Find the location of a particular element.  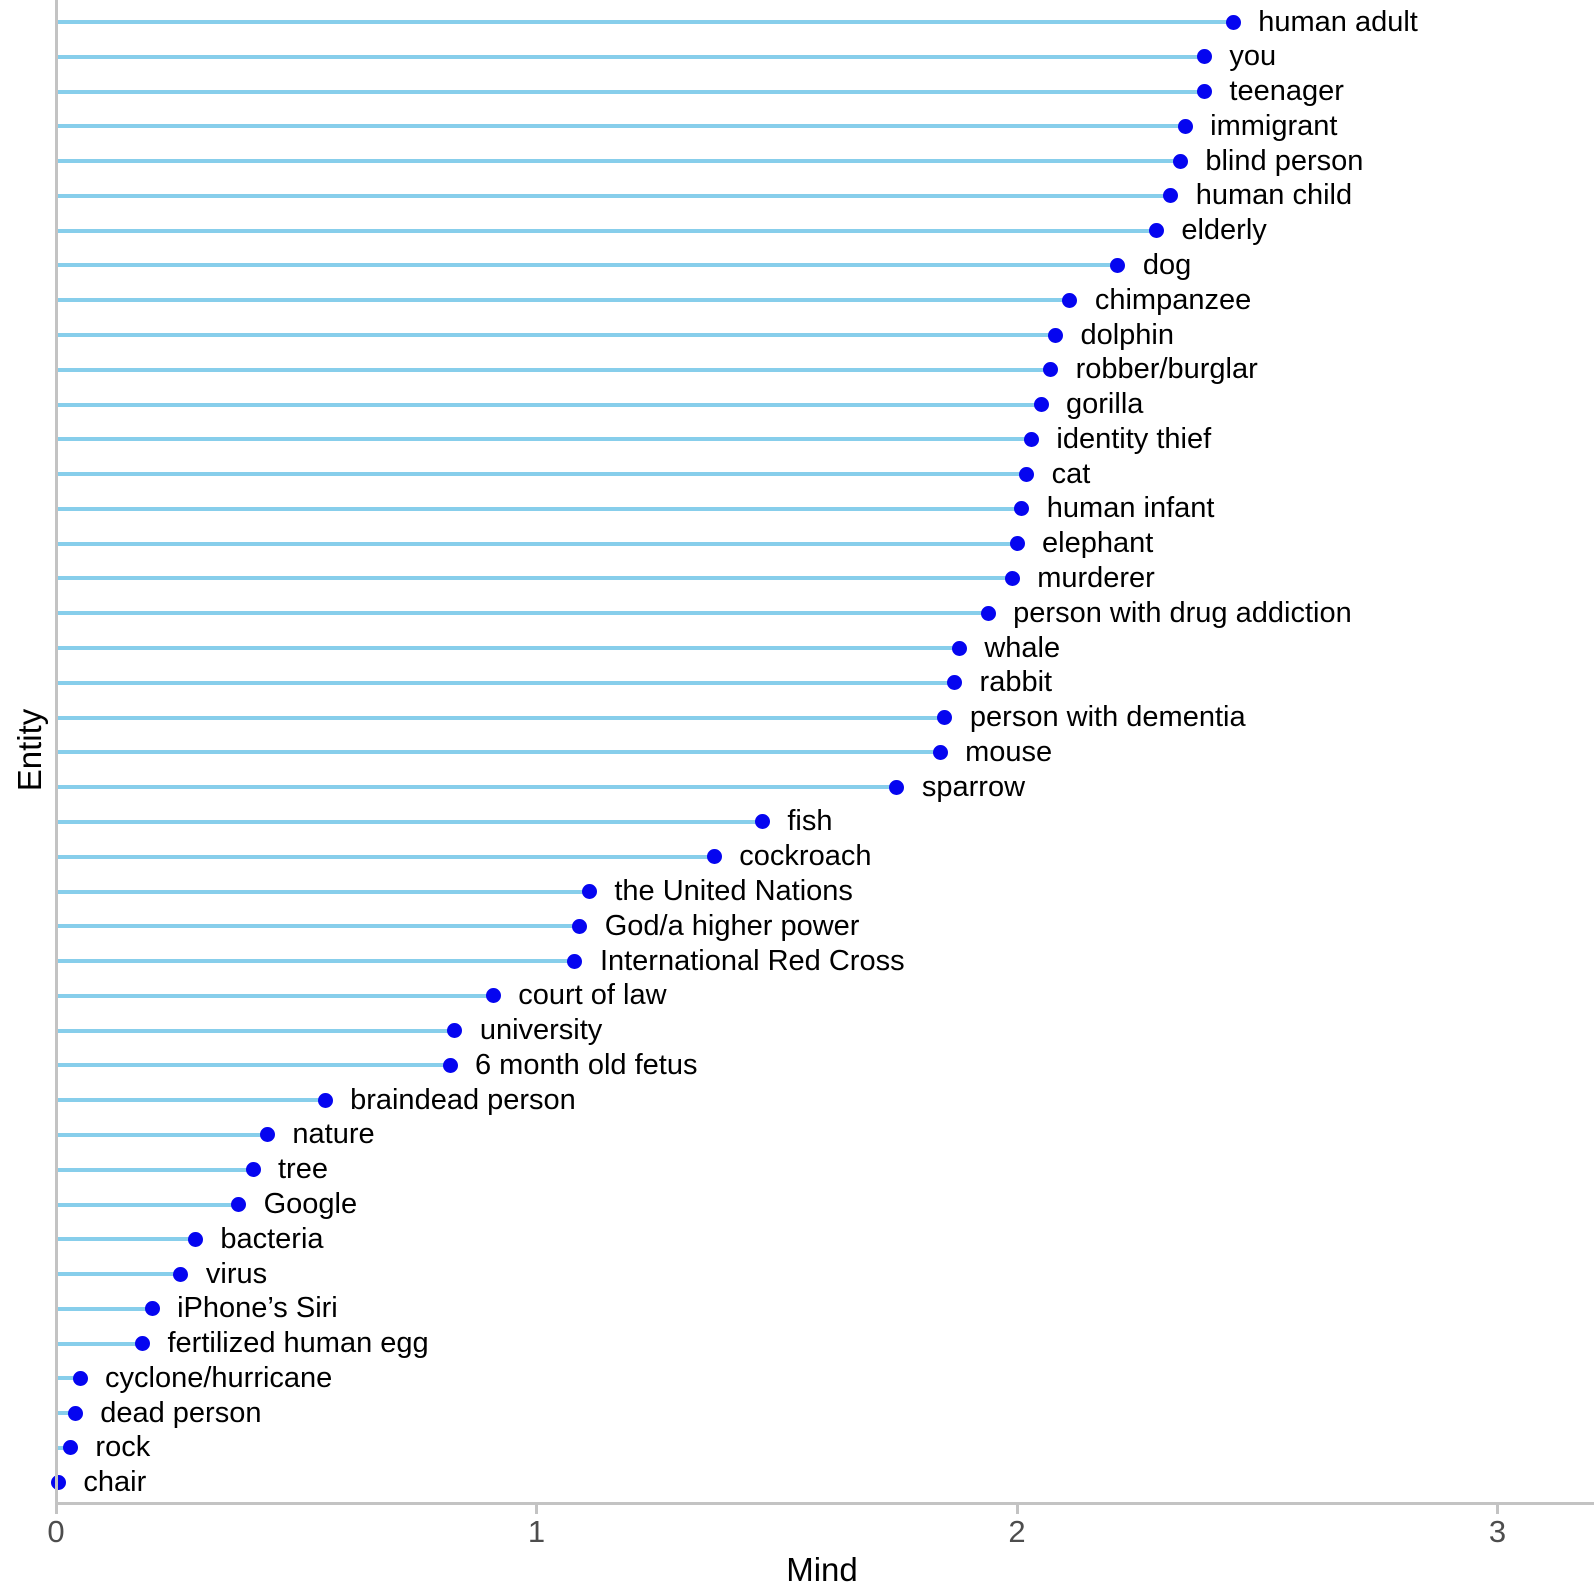

category-label: chair is located at coordinates (115, 1482).